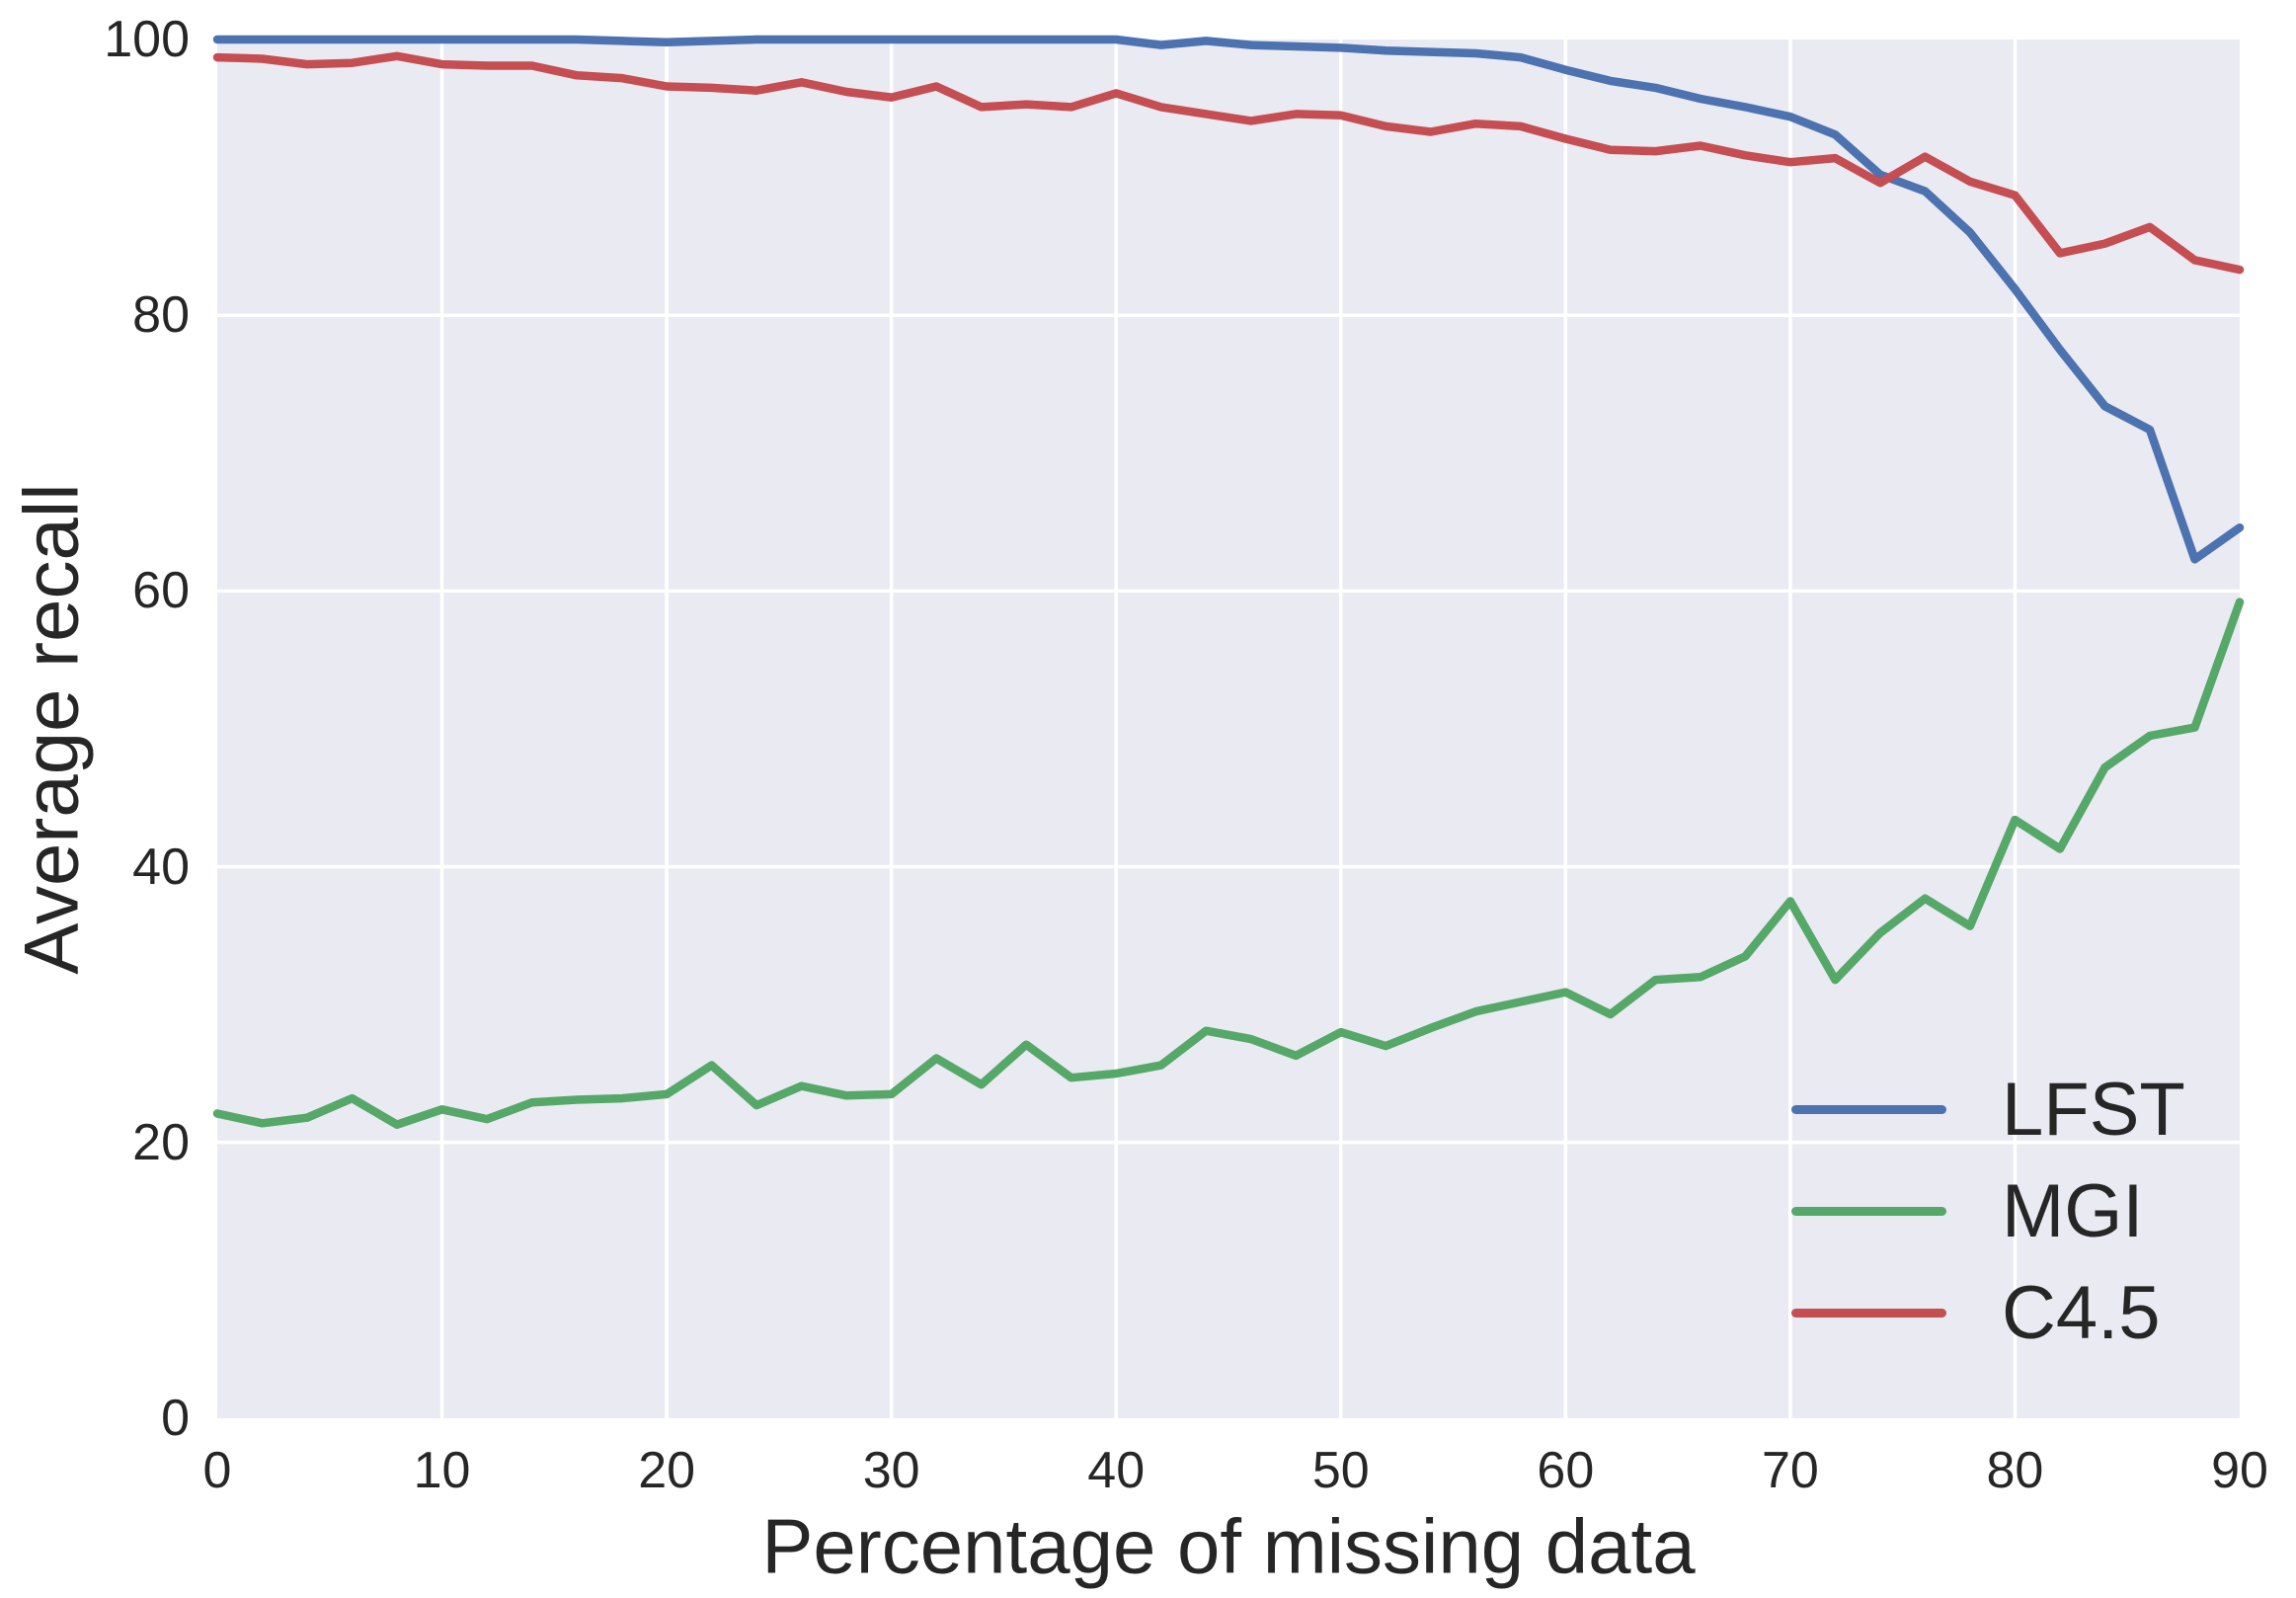 This screenshot has width=2296, height=1598. What do you see at coordinates (161, 1142) in the screenshot?
I see `y-tick-label-20: 20` at bounding box center [161, 1142].